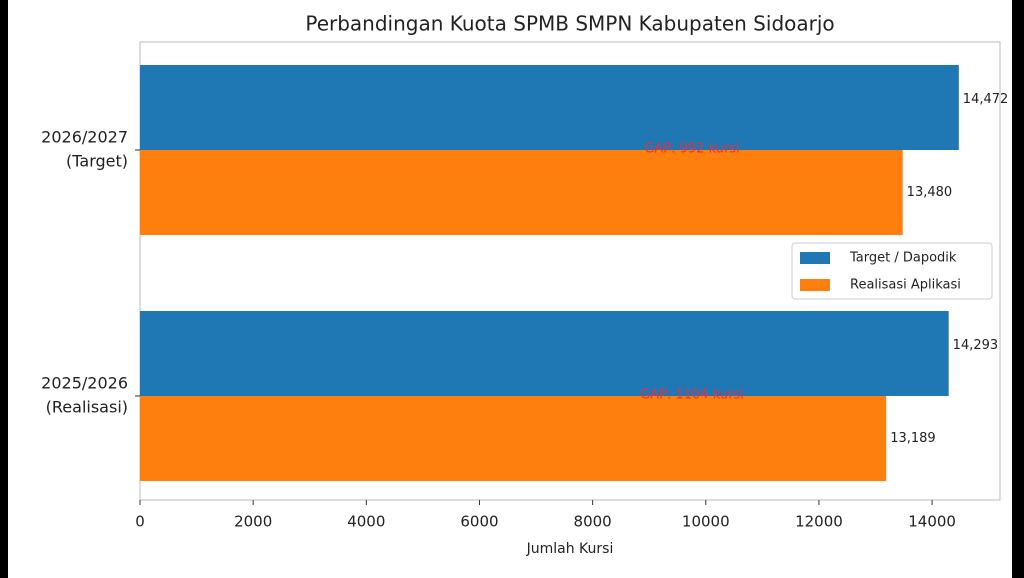 This screenshot has width=1024, height=578. I want to click on y-tick-label: (Target), so click(97, 161).